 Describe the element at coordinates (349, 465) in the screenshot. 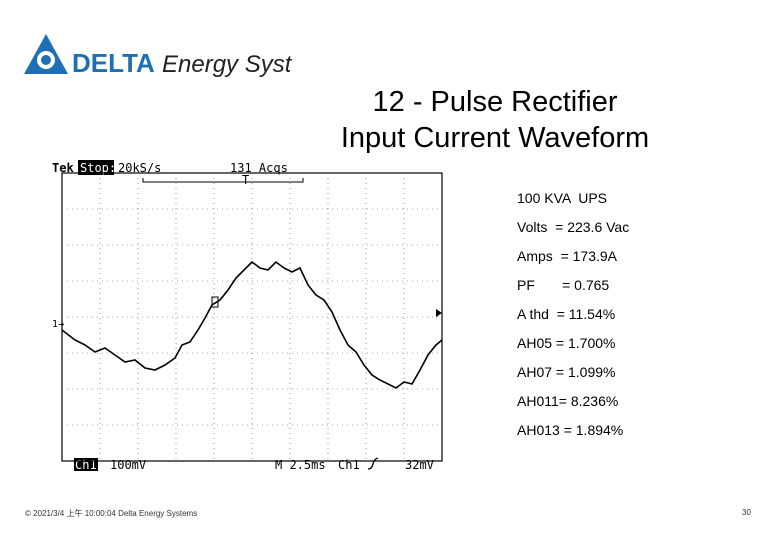

I see `scope-trigger-source: Ch1` at that location.